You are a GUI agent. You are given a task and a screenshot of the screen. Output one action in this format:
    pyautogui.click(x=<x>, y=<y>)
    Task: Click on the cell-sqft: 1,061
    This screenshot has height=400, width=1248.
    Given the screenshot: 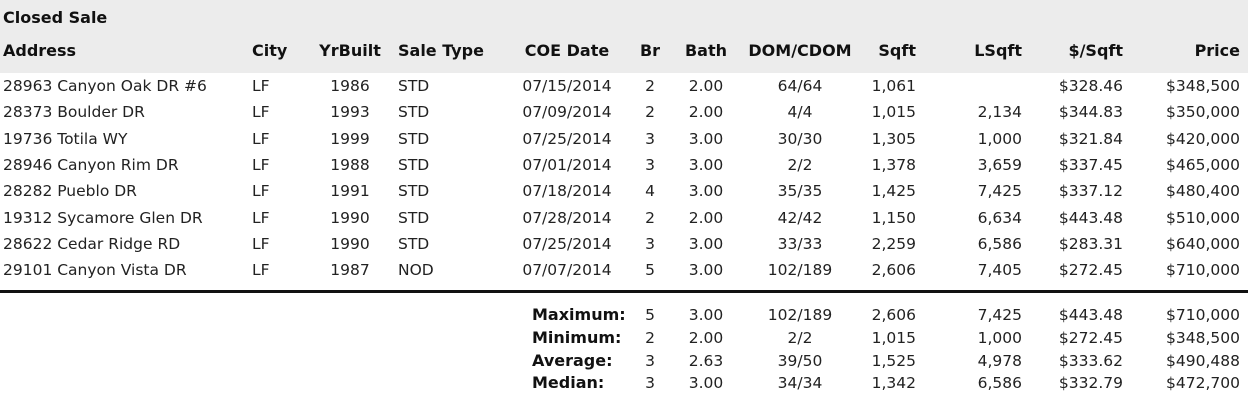 What is the action you would take?
    pyautogui.click(x=893, y=86)
    